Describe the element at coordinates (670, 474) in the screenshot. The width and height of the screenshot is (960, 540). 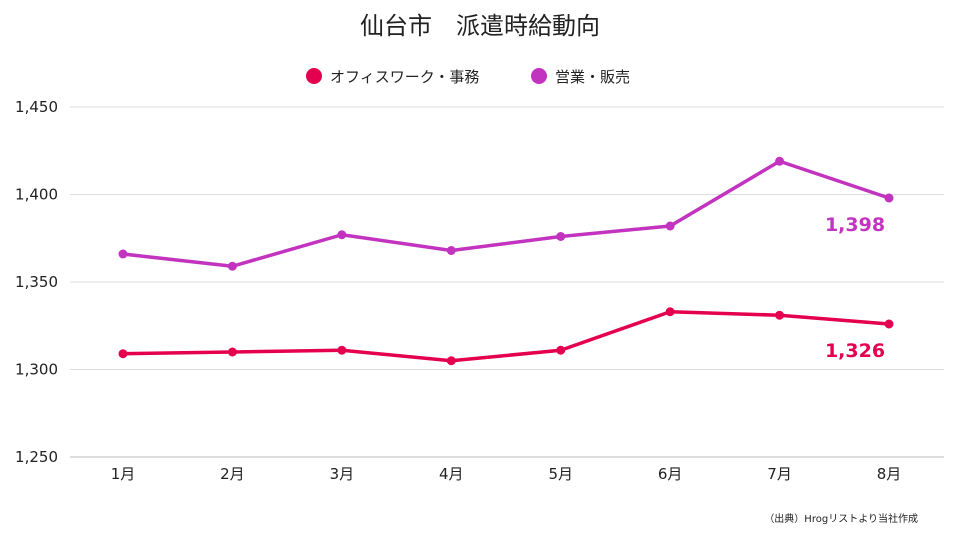
I see `x-tick-label: 6月` at that location.